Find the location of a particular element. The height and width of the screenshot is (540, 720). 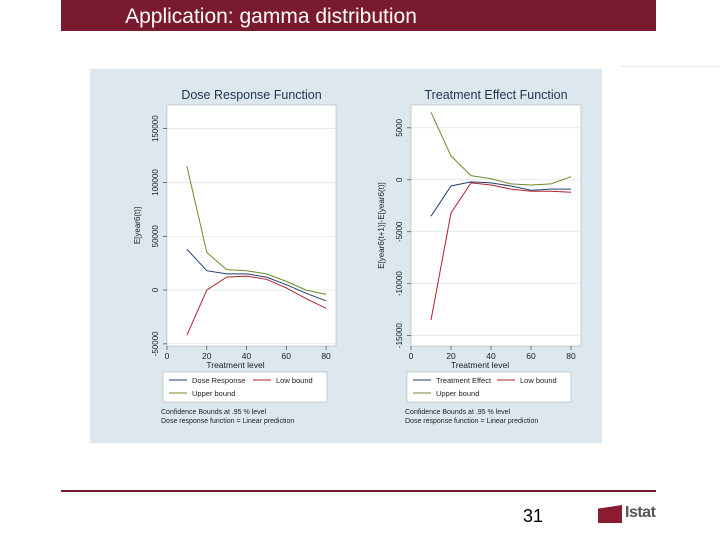

y-axis-label: E[year6(t)] is located at coordinates (137, 225).